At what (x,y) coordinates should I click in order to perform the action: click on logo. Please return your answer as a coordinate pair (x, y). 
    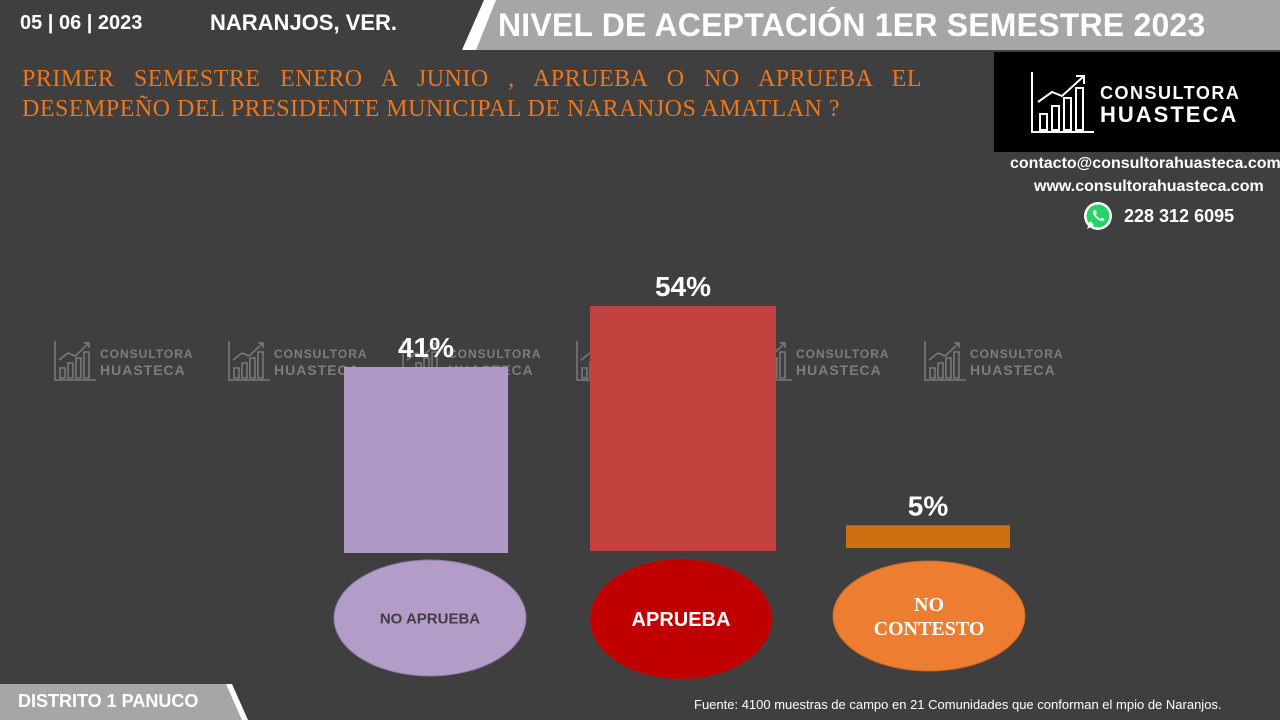
    Looking at the image, I should click on (1137, 102).